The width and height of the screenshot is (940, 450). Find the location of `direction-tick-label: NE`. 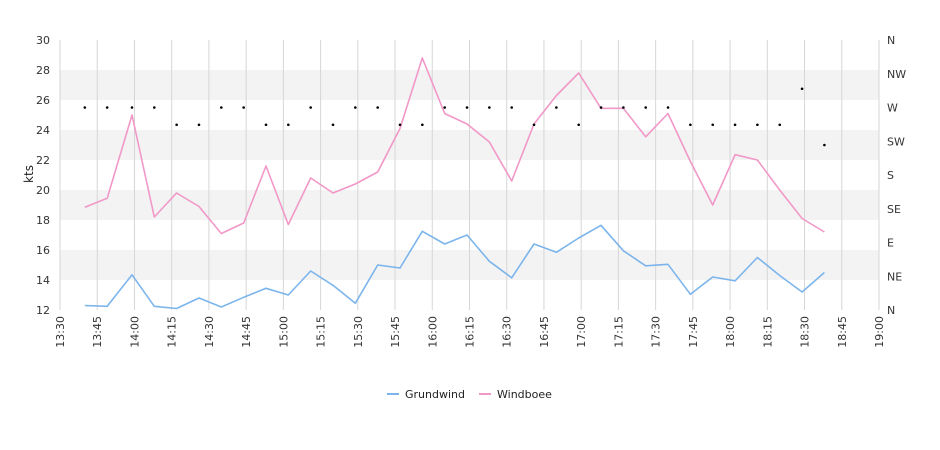

direction-tick-label: NE is located at coordinates (894, 276).